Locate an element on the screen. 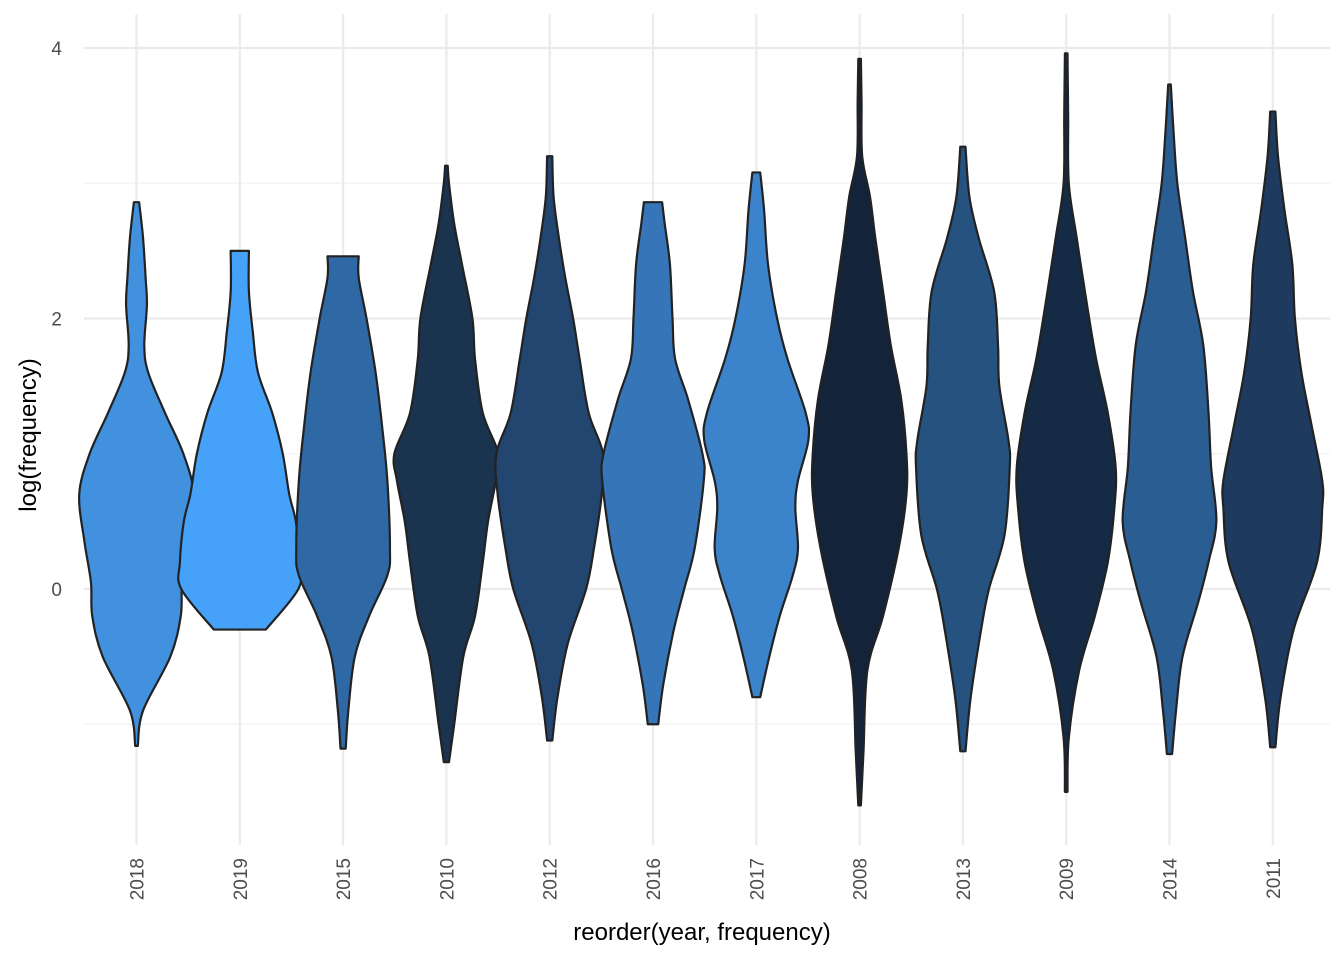 The width and height of the screenshot is (1344, 960). violin-2017 is located at coordinates (756, 434).